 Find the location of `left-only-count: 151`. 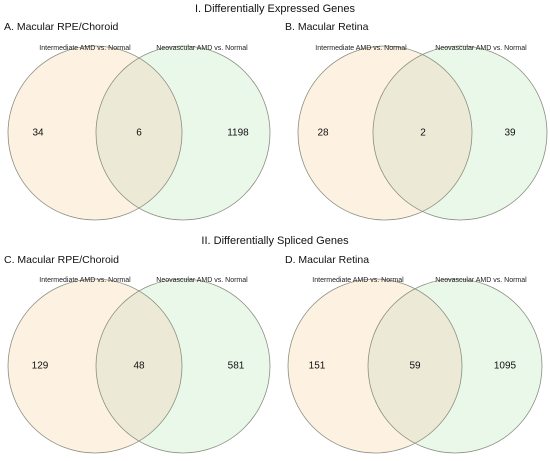

left-only-count: 151 is located at coordinates (317, 366).